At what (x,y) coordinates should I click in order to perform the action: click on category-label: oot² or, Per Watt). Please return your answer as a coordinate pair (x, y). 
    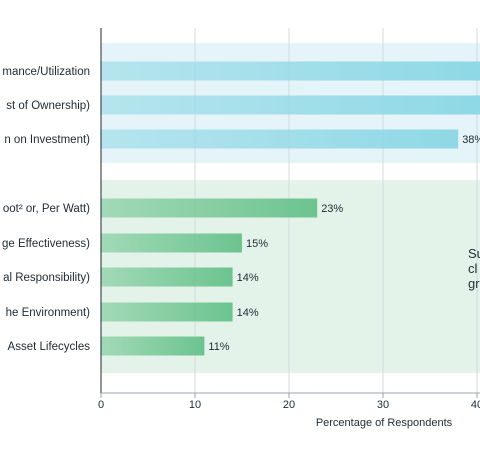
    Looking at the image, I should click on (46, 209).